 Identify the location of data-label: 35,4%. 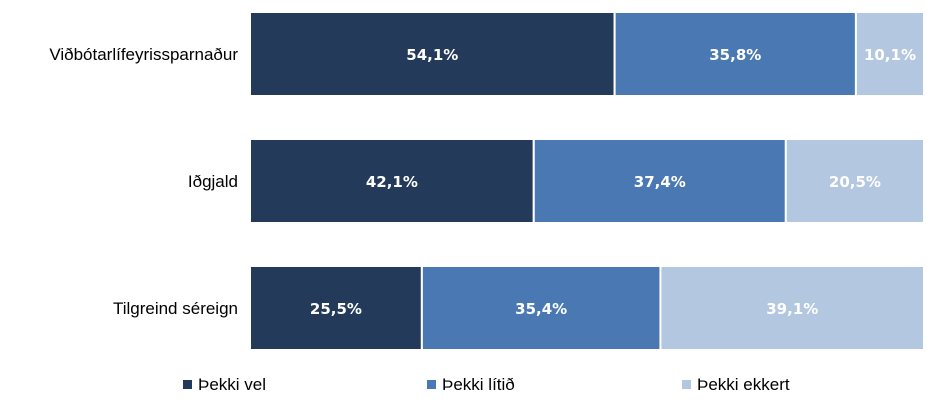
(541, 309).